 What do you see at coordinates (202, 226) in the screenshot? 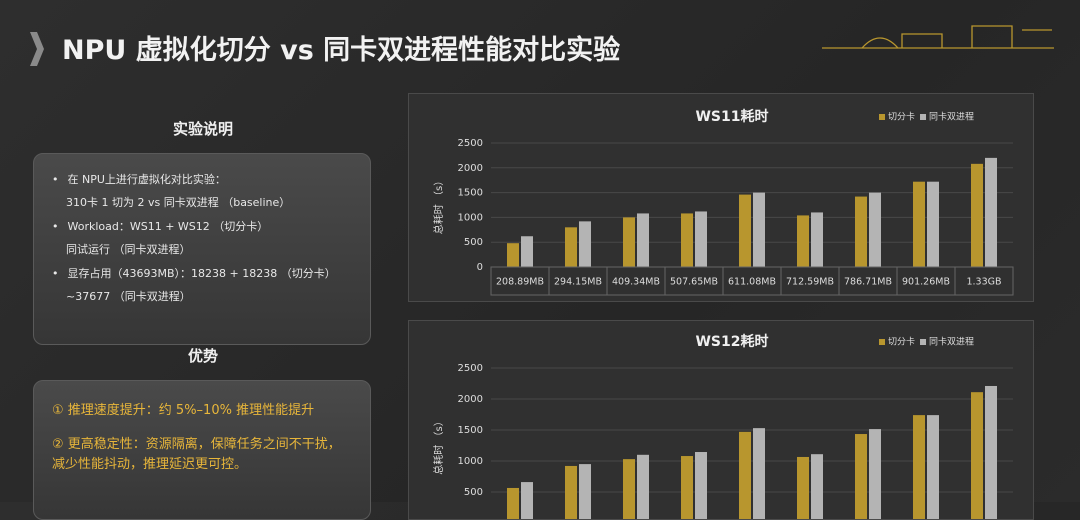
I see `item-line: Workload：WS11 + WS12 （切分卡）` at bounding box center [202, 226].